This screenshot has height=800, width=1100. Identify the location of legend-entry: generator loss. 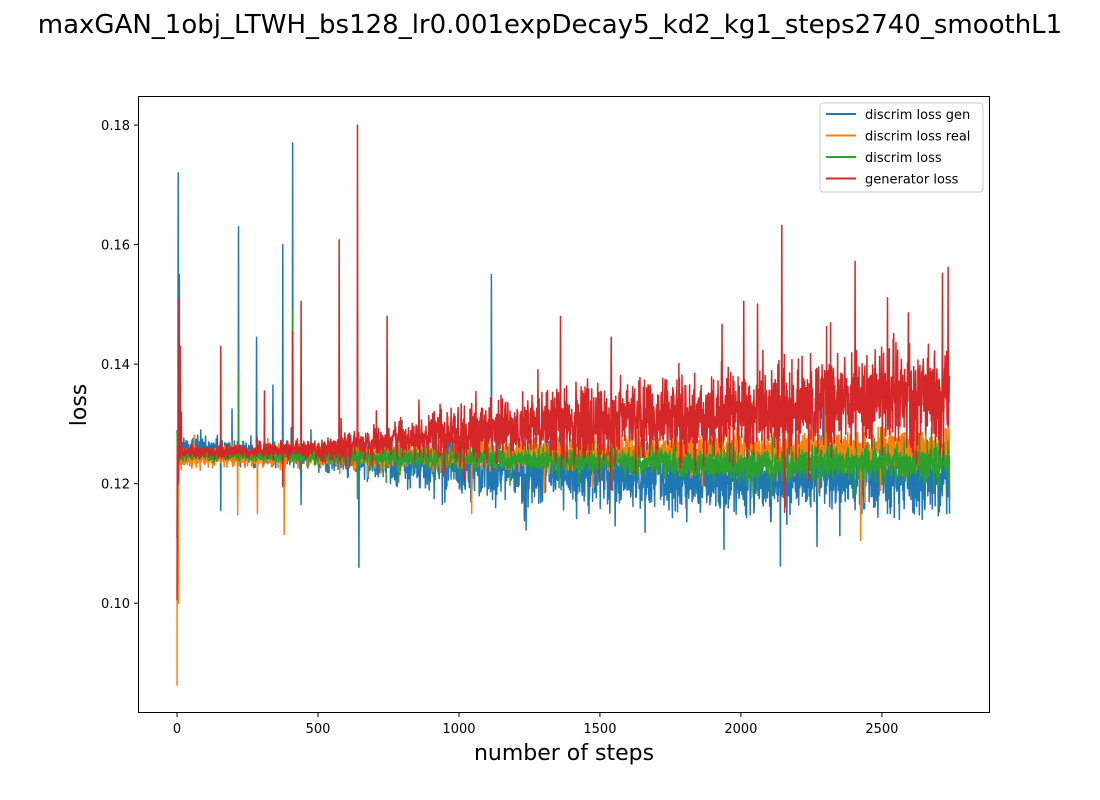
(912, 180).